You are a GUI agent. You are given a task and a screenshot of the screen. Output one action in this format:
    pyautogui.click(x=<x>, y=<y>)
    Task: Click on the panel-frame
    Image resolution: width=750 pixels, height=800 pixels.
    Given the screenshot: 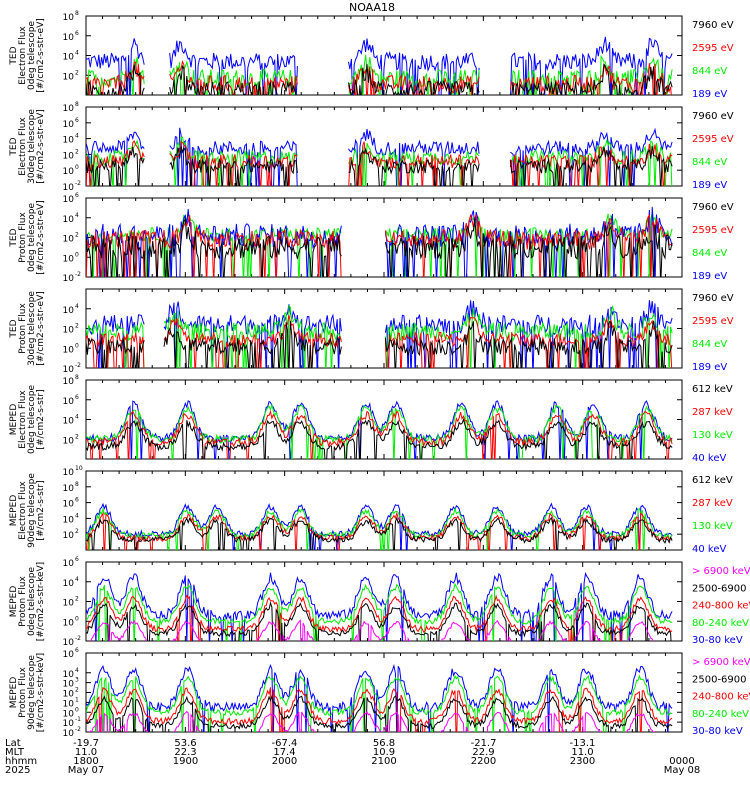 What is the action you would take?
    pyautogui.click(x=384, y=146)
    